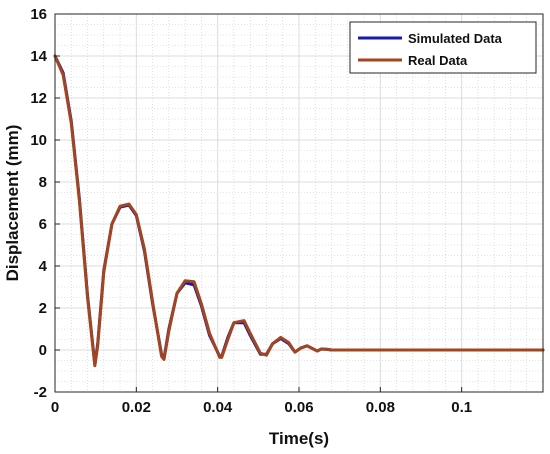  Describe the element at coordinates (43, 182) in the screenshot. I see `y-tick-label: 8` at that location.